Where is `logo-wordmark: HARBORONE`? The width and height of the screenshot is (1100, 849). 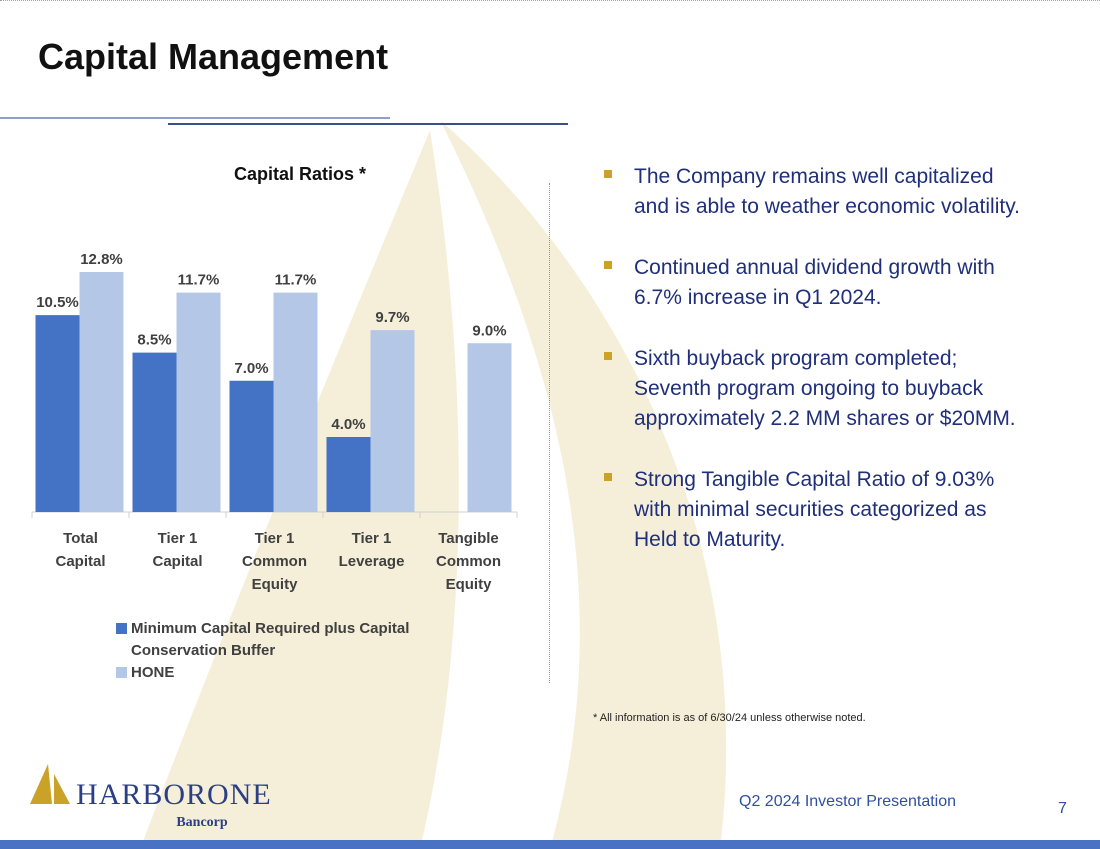
logo-wordmark: HARBORONE is located at coordinates (174, 794).